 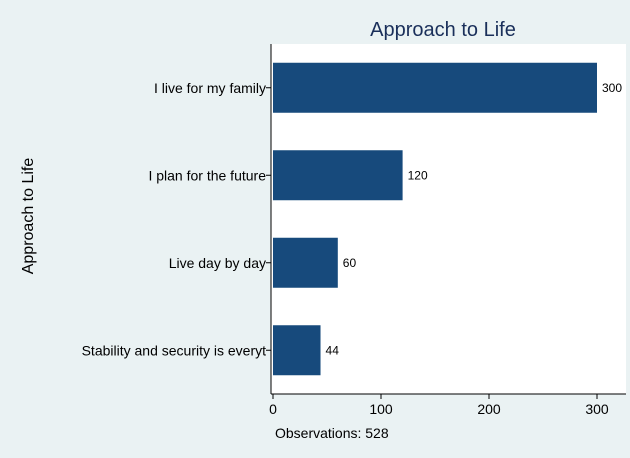 I want to click on category-label: Live day by day, so click(x=217, y=263).